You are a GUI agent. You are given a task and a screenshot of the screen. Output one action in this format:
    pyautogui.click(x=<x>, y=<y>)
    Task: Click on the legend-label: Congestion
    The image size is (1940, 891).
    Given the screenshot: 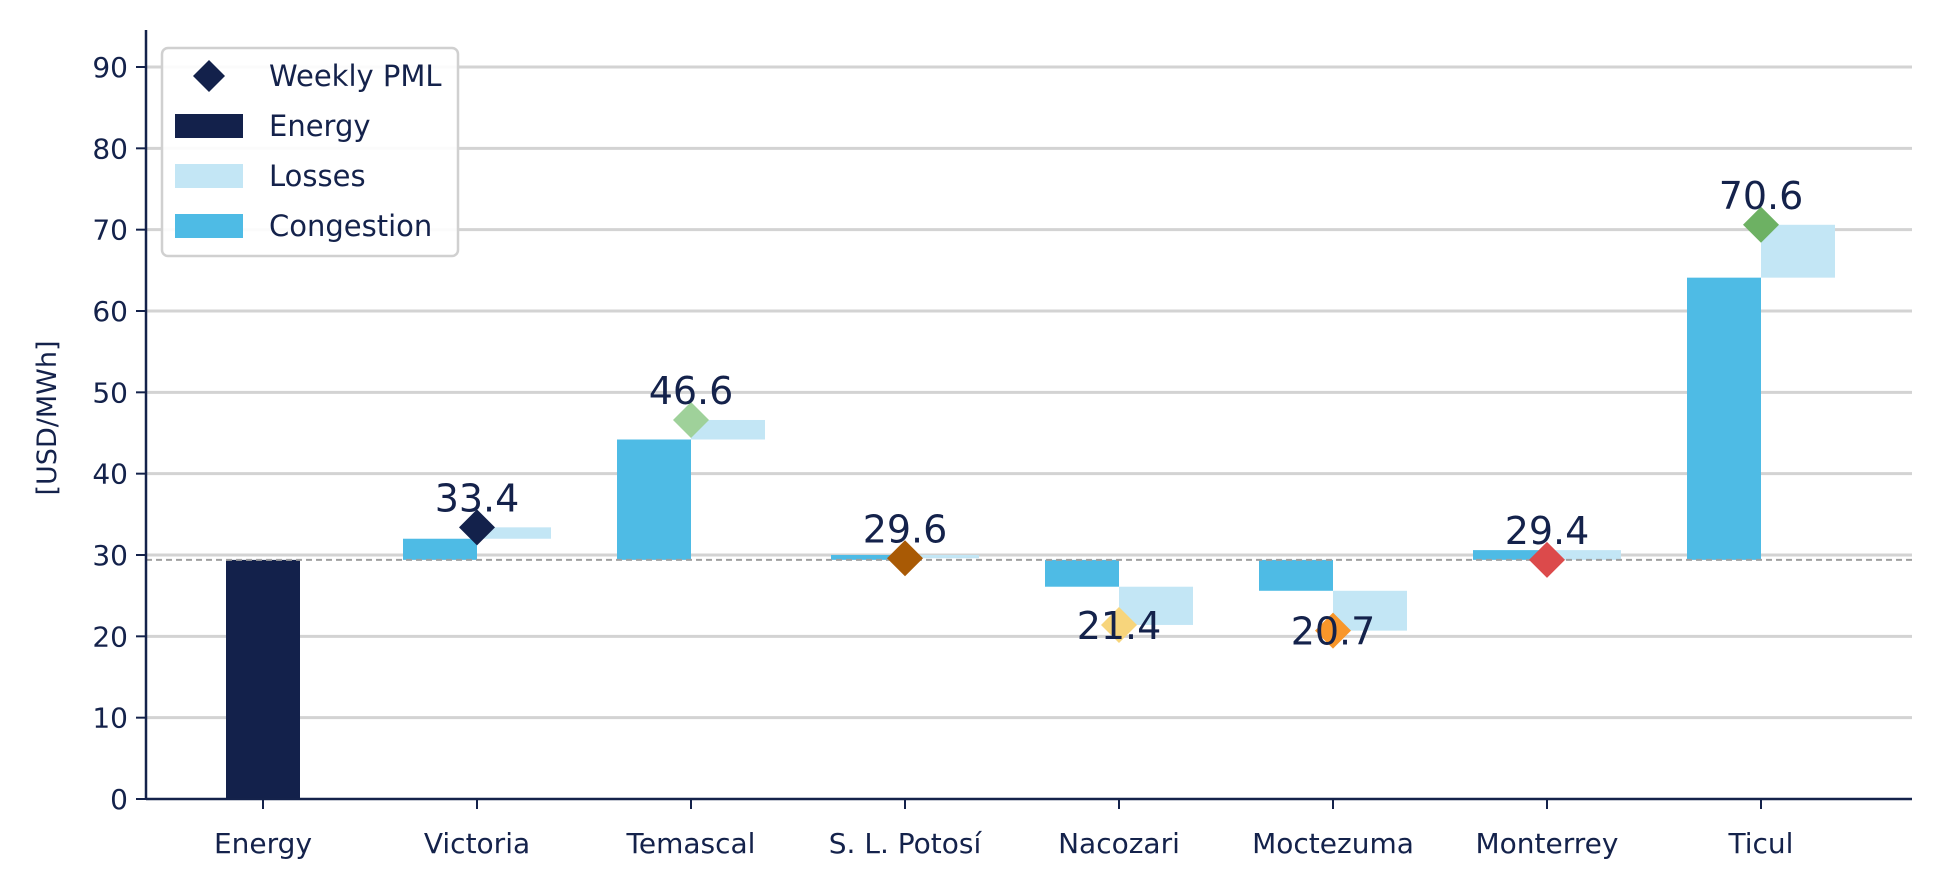 What is the action you would take?
    pyautogui.click(x=350, y=226)
    